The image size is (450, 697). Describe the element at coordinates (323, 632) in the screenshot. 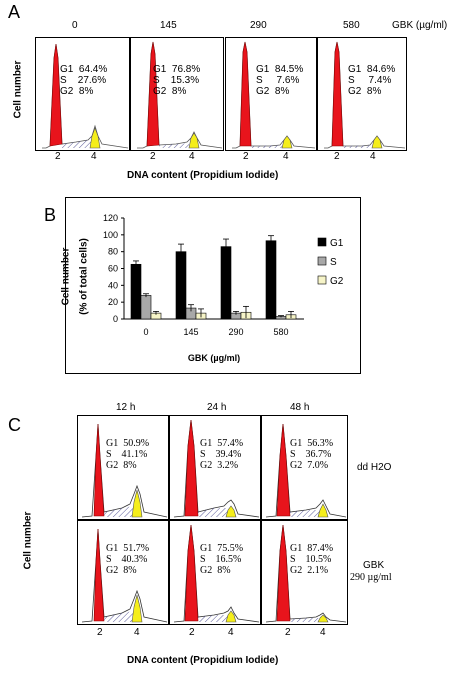

I see `c-tick-4-2: 4` at that location.